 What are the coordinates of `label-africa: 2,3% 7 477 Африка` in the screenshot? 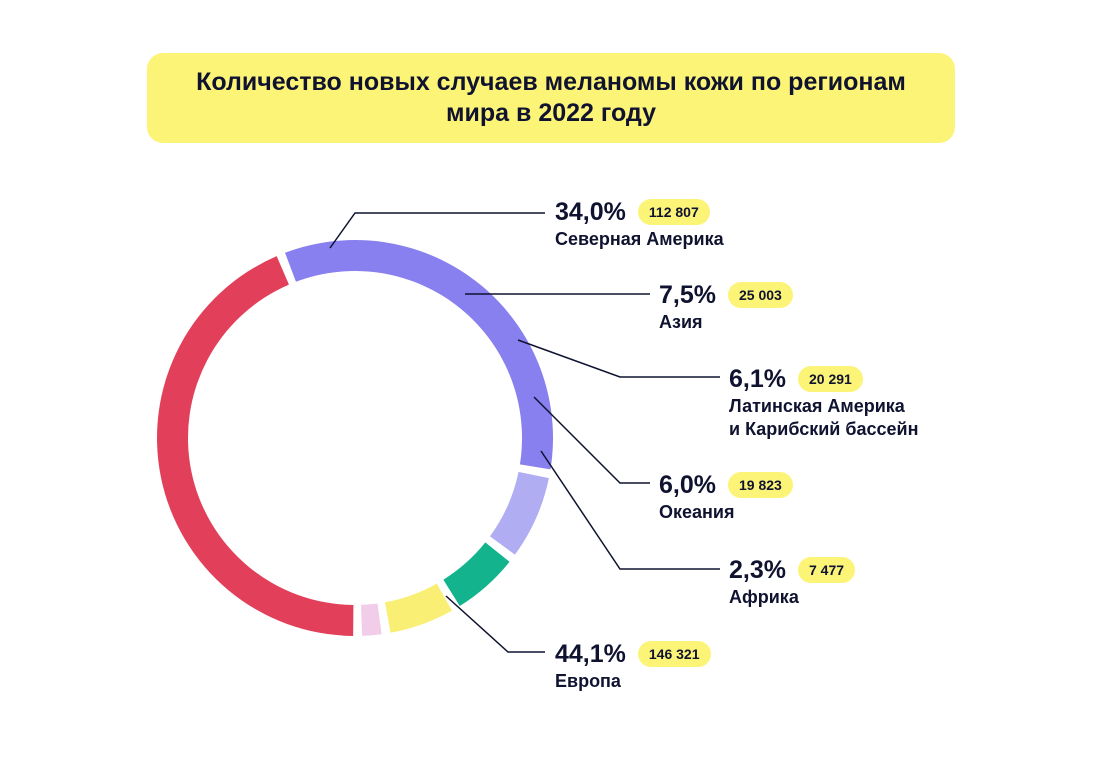 It's located at (792, 581).